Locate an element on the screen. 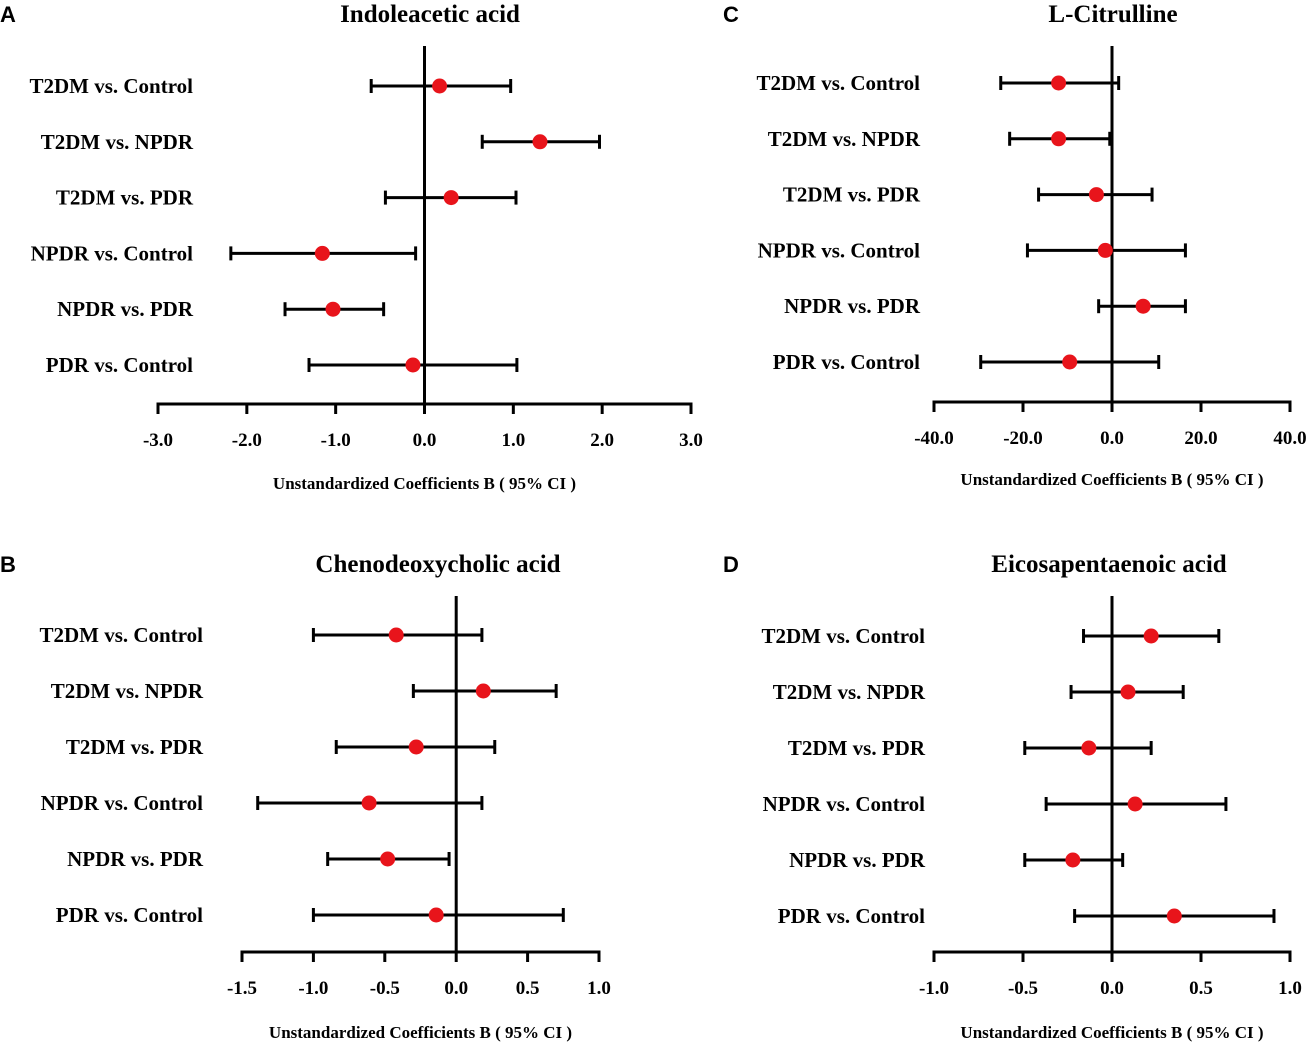 This screenshot has width=1311, height=1047. x-tick-label: 3.0 is located at coordinates (691, 440).